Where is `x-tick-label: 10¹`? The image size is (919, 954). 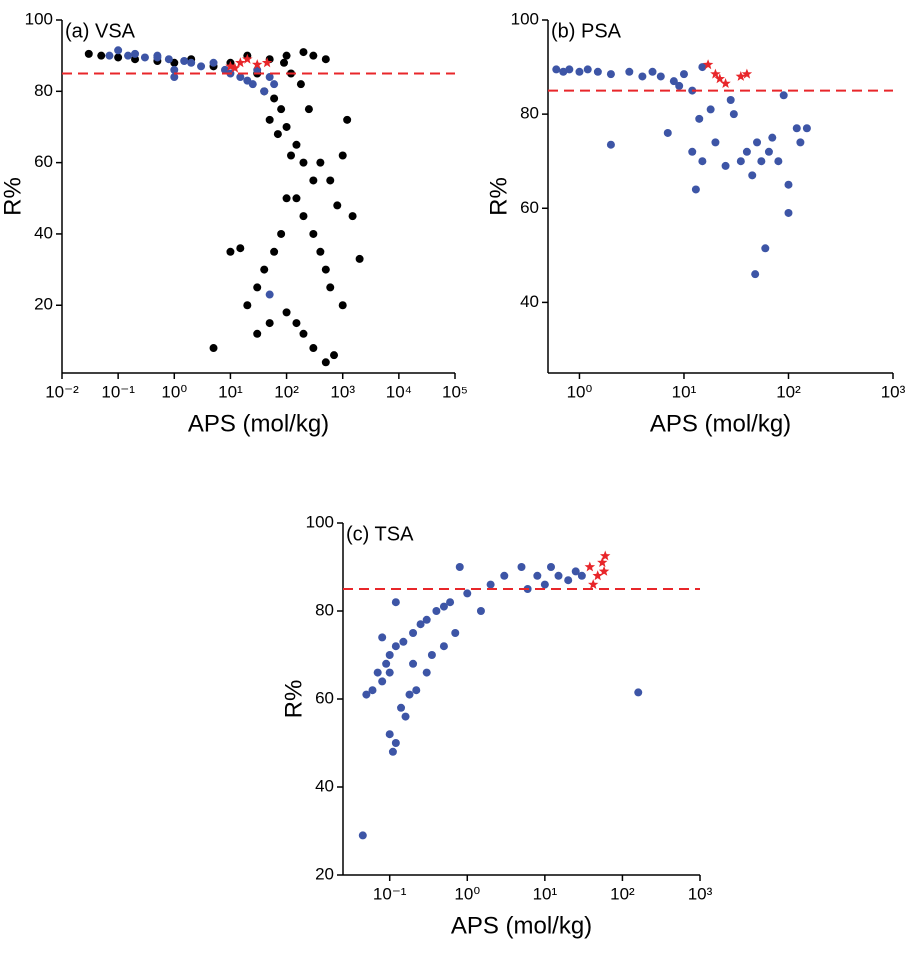 x-tick-label: 10¹ is located at coordinates (545, 893).